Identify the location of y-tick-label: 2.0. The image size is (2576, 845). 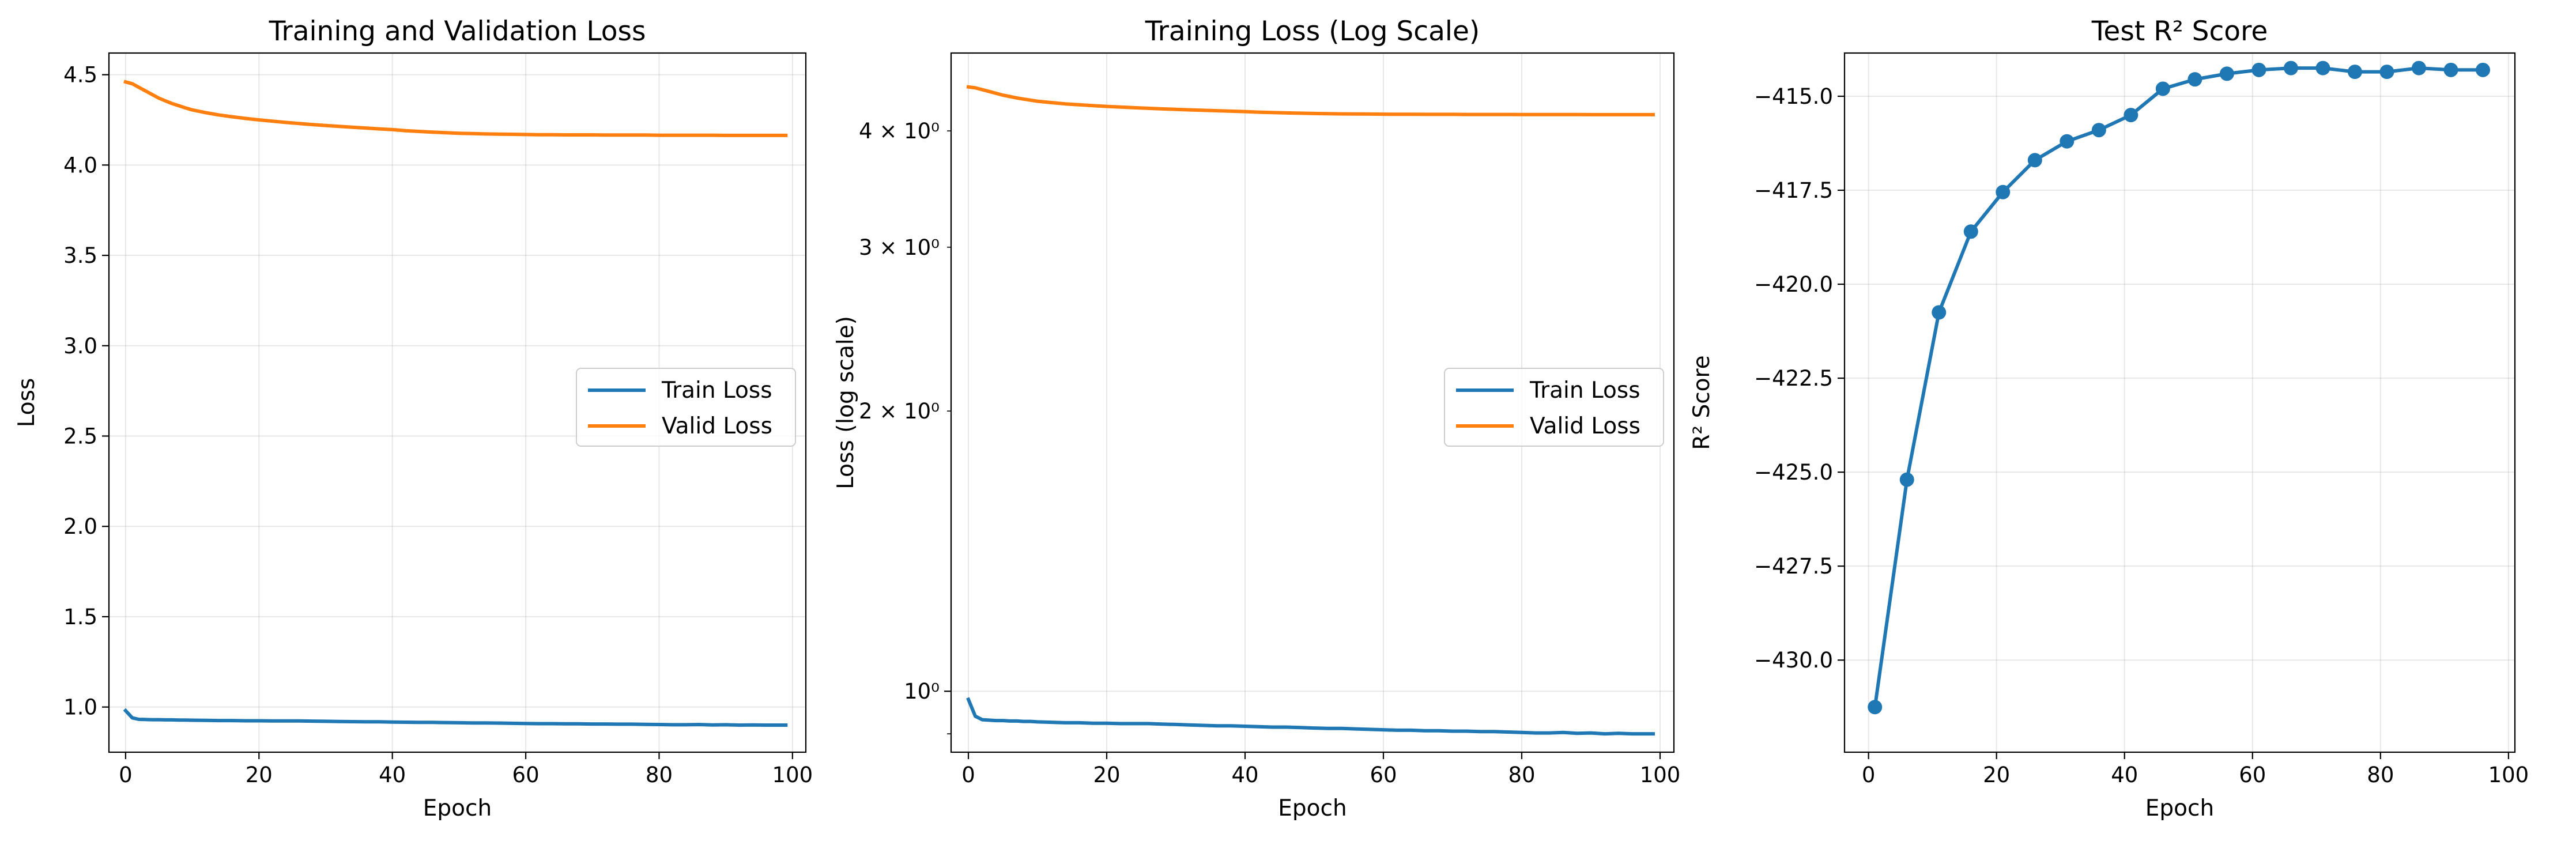
(80, 526).